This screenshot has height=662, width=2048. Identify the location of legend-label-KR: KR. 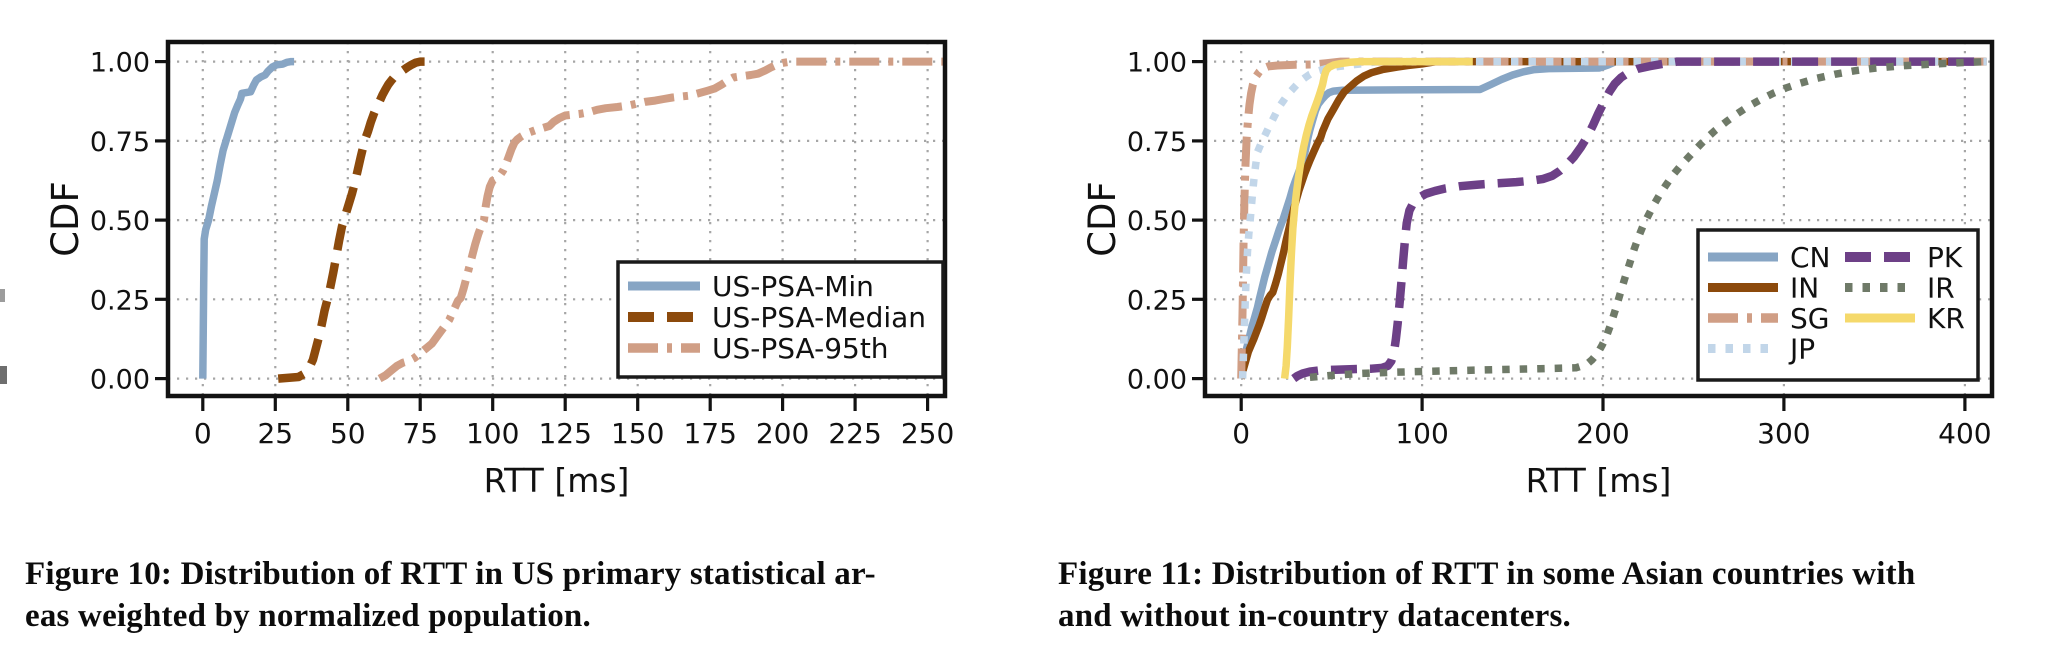
(1946, 318).